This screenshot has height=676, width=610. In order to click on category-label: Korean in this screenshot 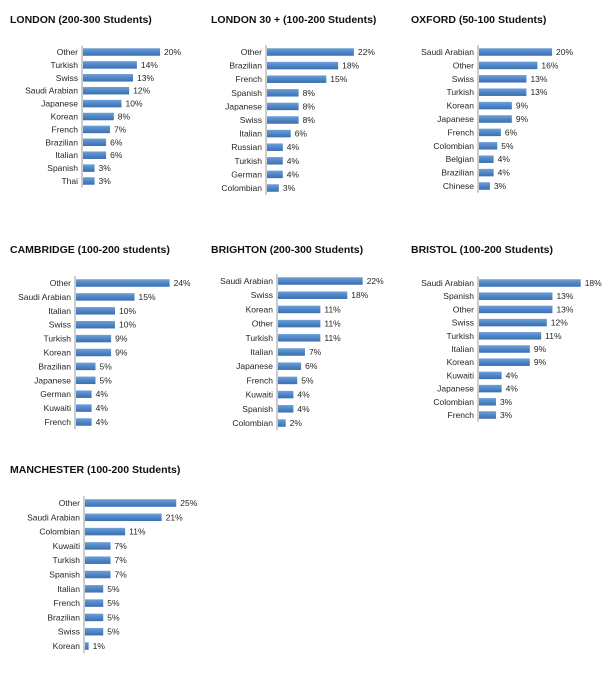, I will do `click(461, 362)`.